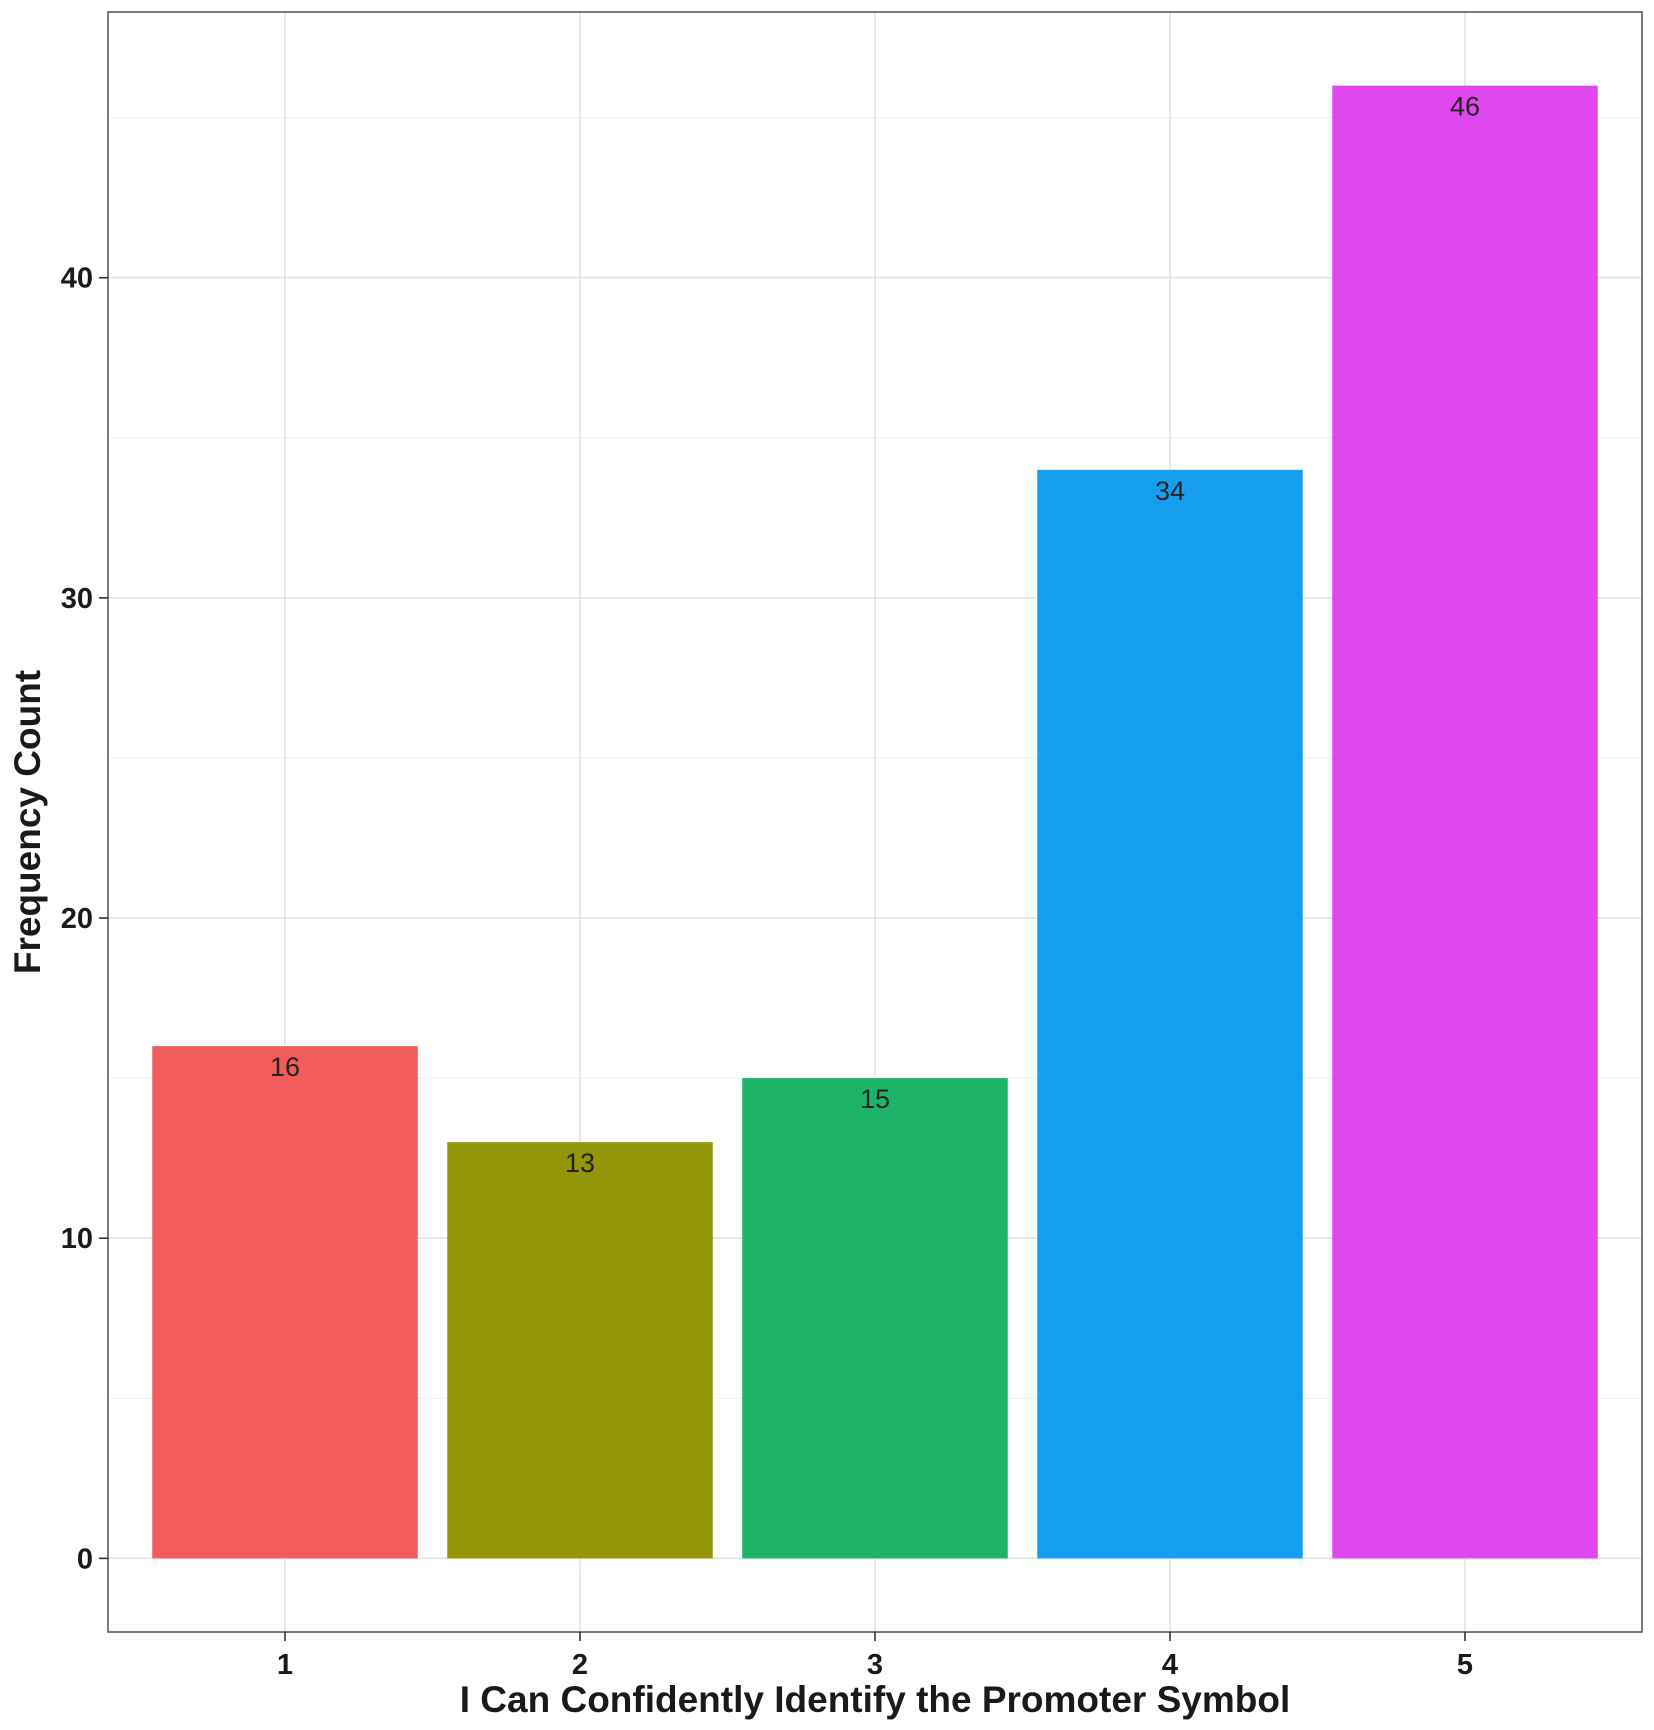 The width and height of the screenshot is (1654, 1730). I want to click on y-tick-label: 10, so click(77, 1239).